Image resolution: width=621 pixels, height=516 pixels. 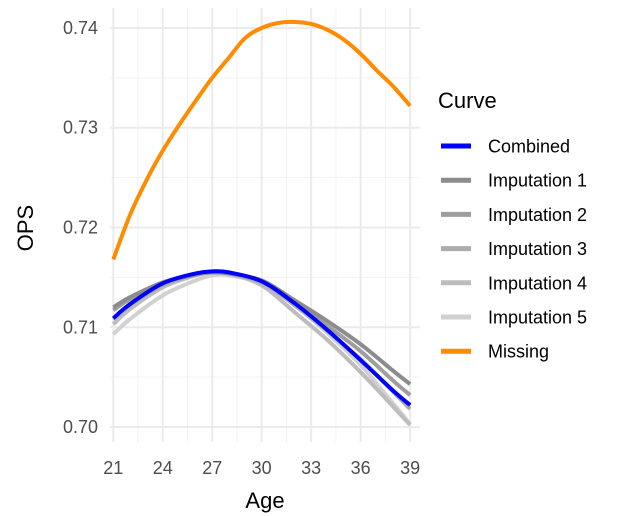 I want to click on legend-label-imputation-3: Imputation 3, so click(x=537, y=249).